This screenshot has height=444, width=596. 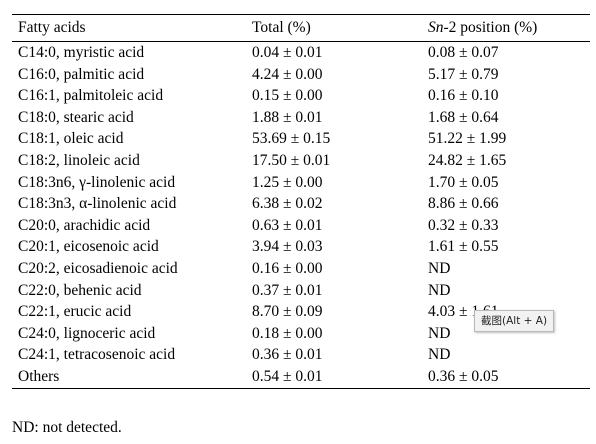 I want to click on cell-total: 0.63 ± 0.01, so click(x=287, y=225).